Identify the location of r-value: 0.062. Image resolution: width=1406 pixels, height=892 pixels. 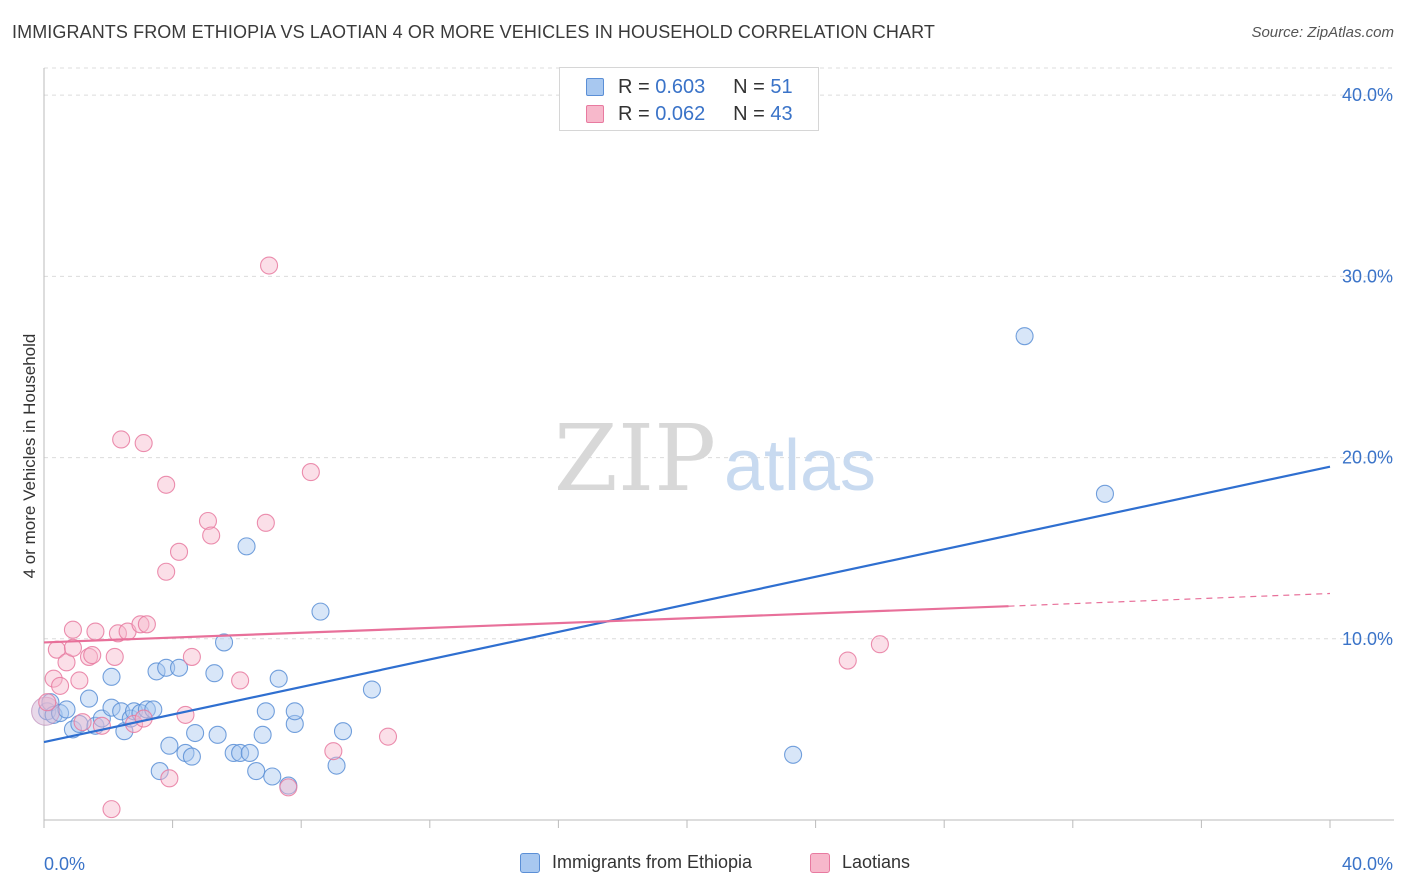
(680, 113).